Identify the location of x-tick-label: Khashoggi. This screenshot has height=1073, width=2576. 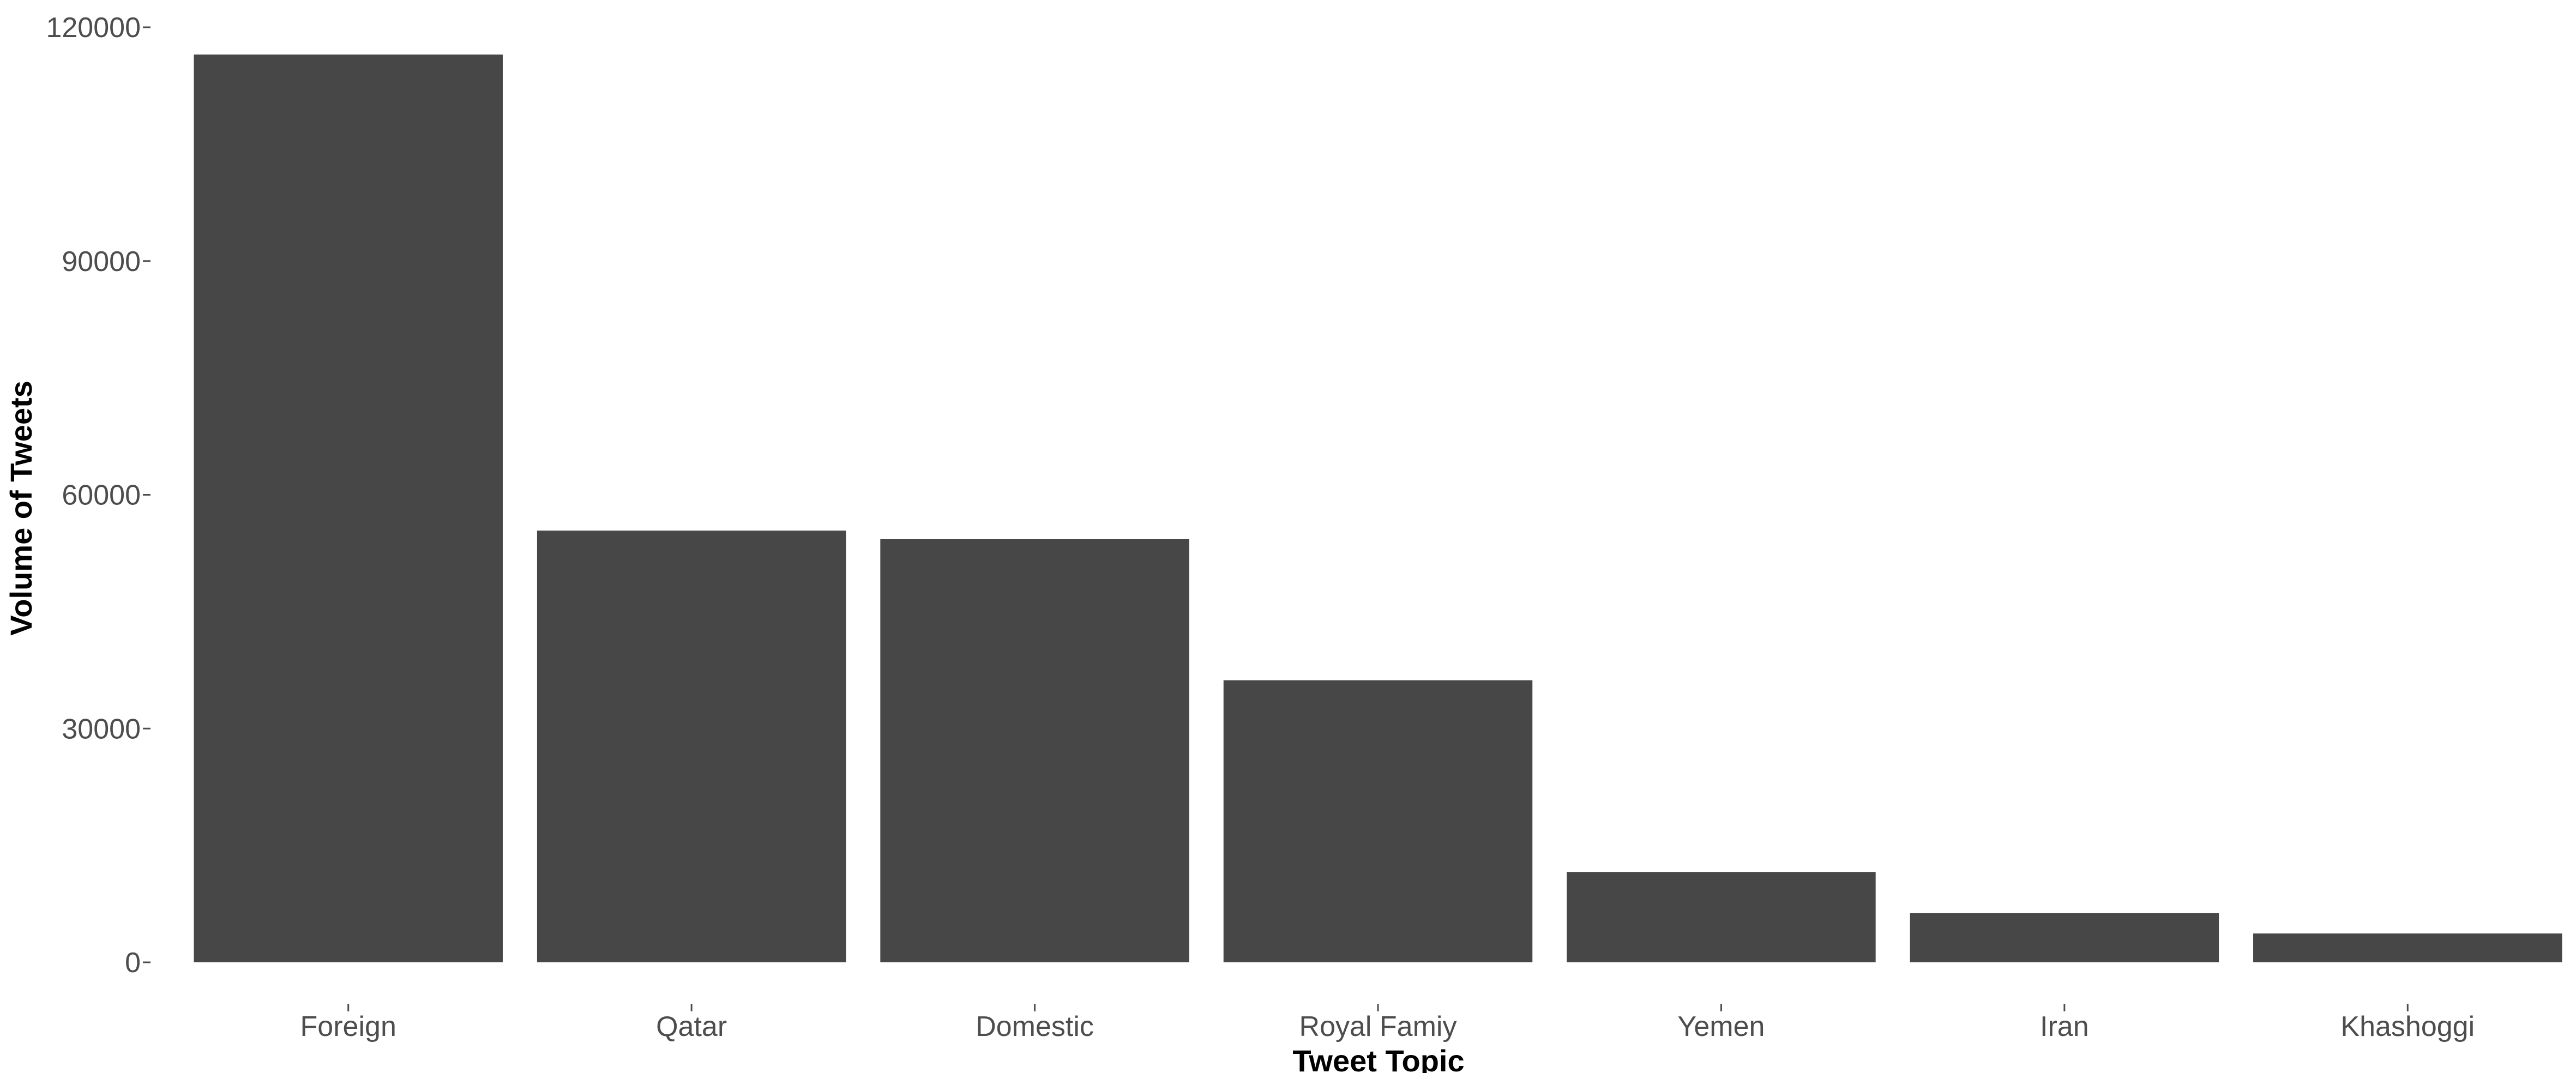
(2407, 1026).